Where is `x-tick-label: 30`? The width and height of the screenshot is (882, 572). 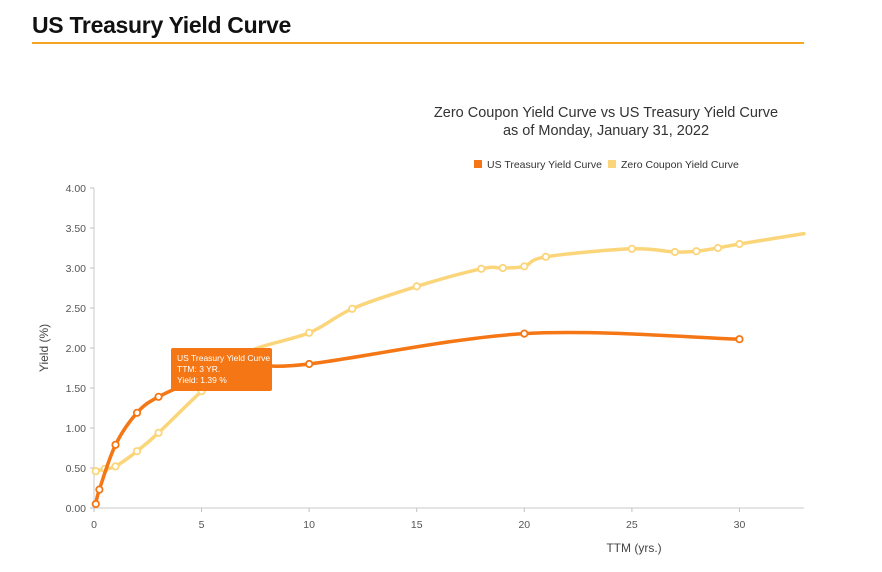
x-tick-label: 30 is located at coordinates (740, 525).